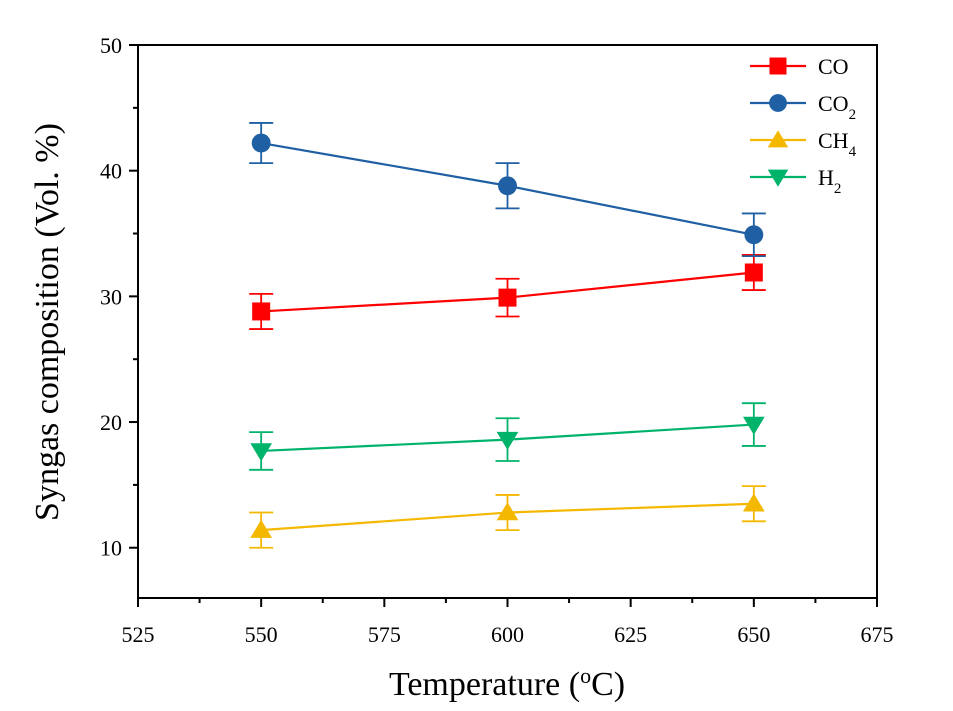 Image resolution: width=953 pixels, height=711 pixels. Describe the element at coordinates (384, 634) in the screenshot. I see `x-tick-label: 575` at that location.